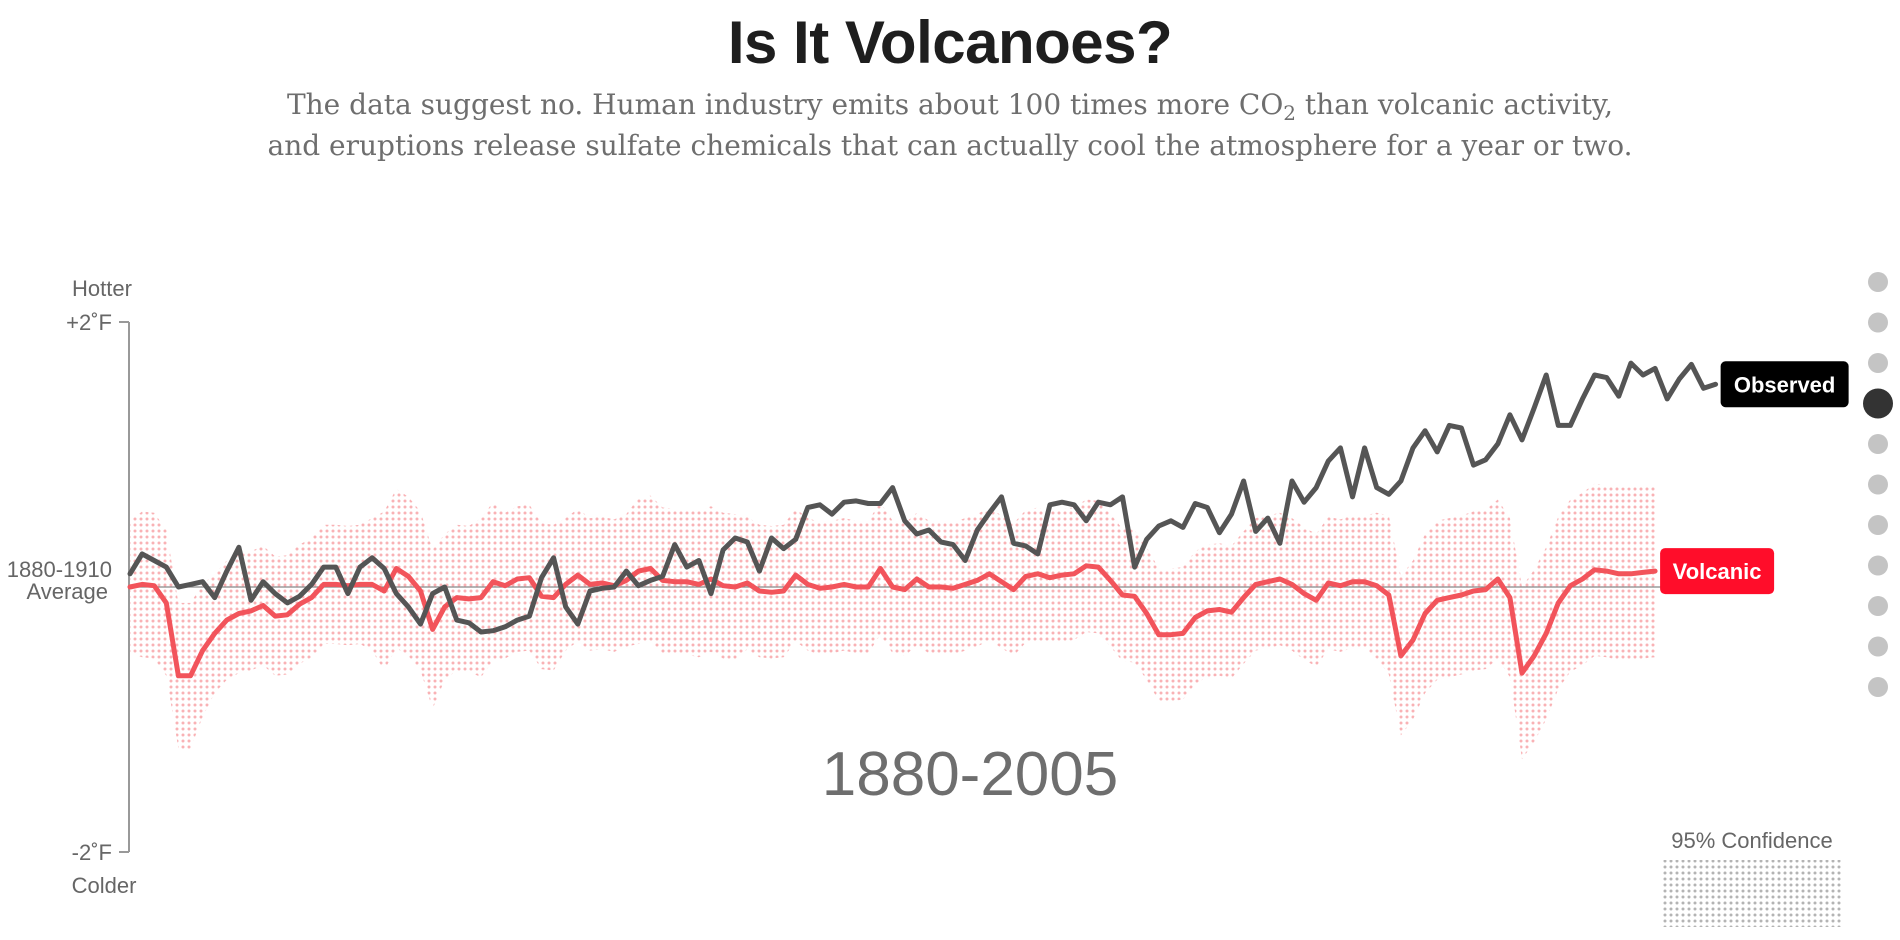 The height and width of the screenshot is (940, 1900). I want to click on confidence-legend: 95% Confidence, so click(1752, 877).